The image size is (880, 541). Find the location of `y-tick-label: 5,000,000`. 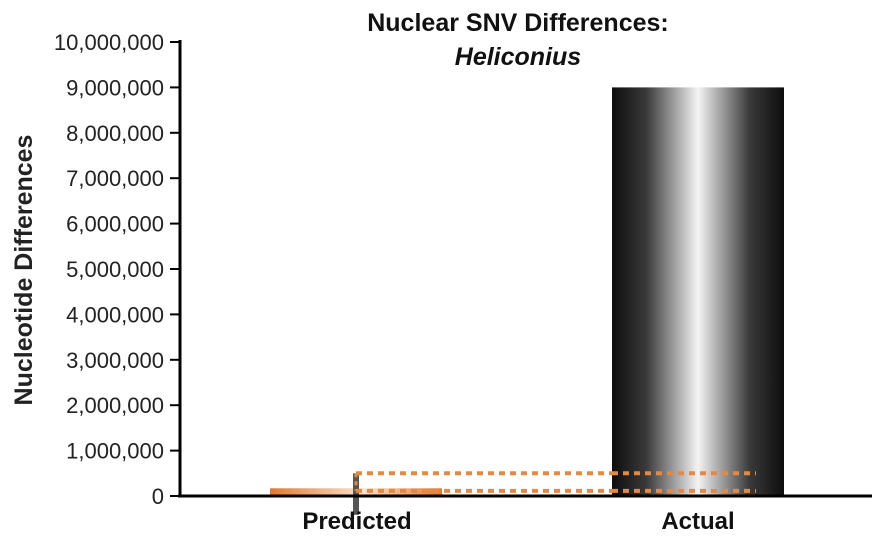

y-tick-label: 5,000,000 is located at coordinates (115, 269).